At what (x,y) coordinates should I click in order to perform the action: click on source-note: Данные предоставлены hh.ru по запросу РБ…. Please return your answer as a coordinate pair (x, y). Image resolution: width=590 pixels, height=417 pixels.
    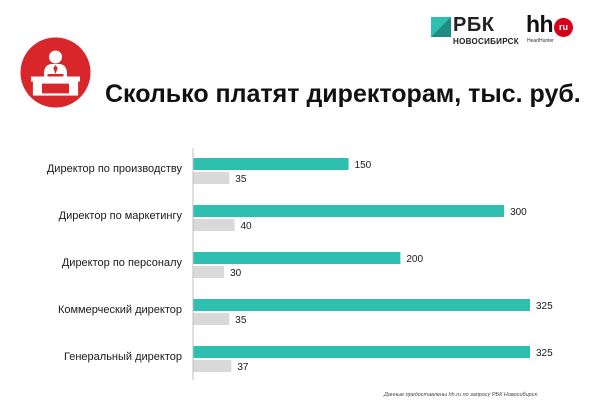
    Looking at the image, I should click on (461, 395).